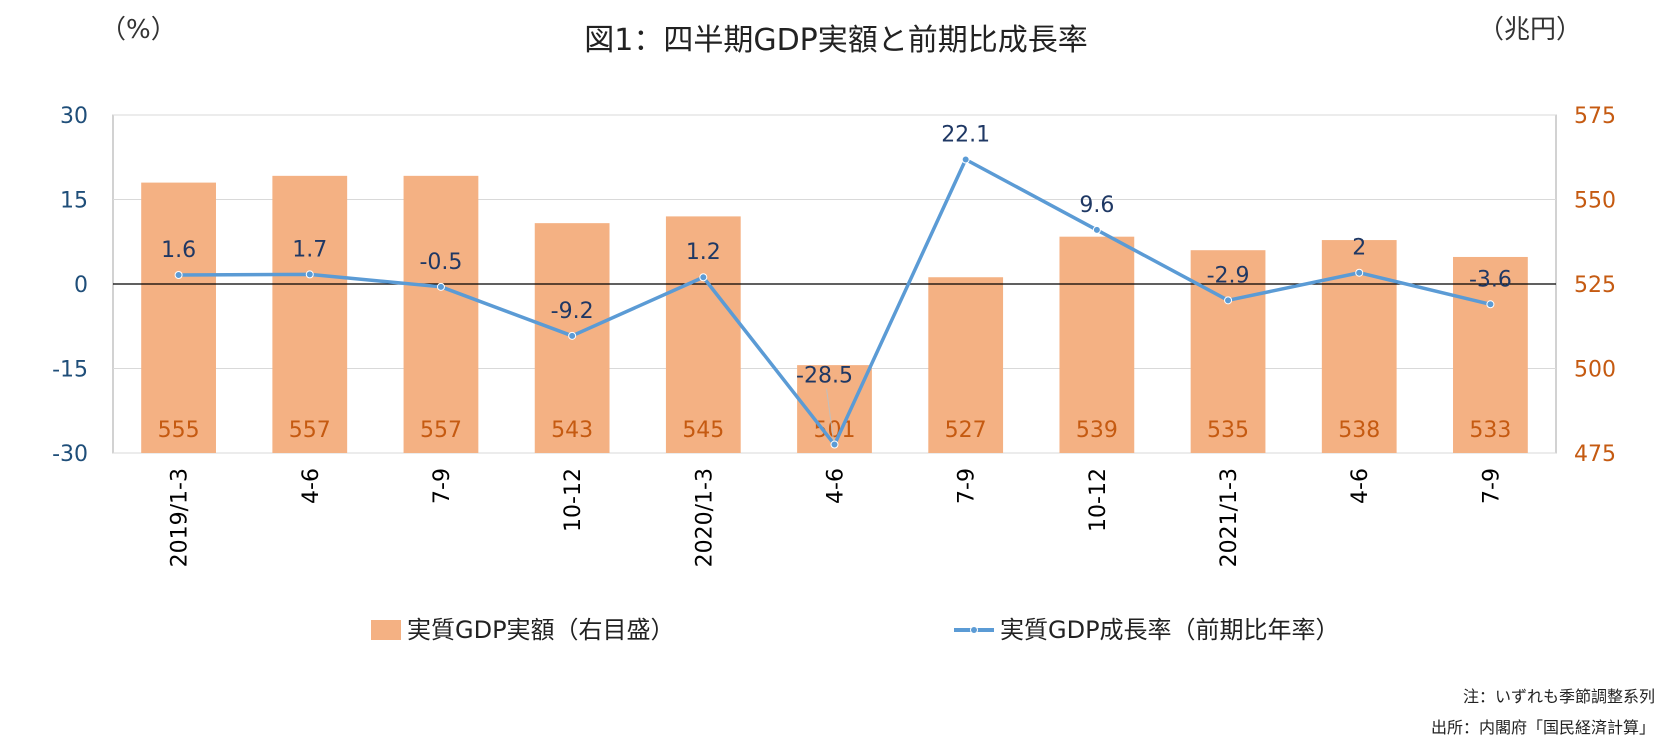 Image resolution: width=1672 pixels, height=748 pixels. Describe the element at coordinates (572, 311) in the screenshot. I see `line-data-label: -9.2` at that location.